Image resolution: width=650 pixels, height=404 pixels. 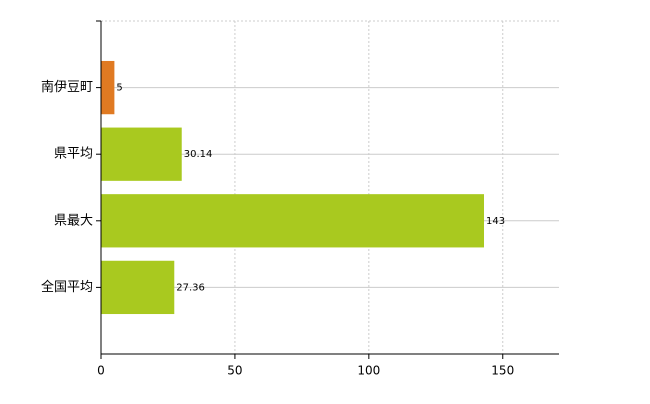 What do you see at coordinates (101, 371) in the screenshot?
I see `x-tick-label: 0` at bounding box center [101, 371].